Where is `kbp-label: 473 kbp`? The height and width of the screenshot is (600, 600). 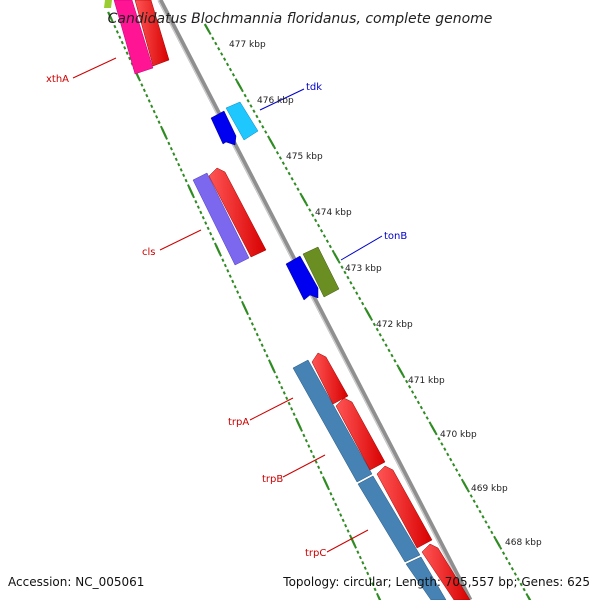 kbp-label: 473 kbp is located at coordinates (363, 269).